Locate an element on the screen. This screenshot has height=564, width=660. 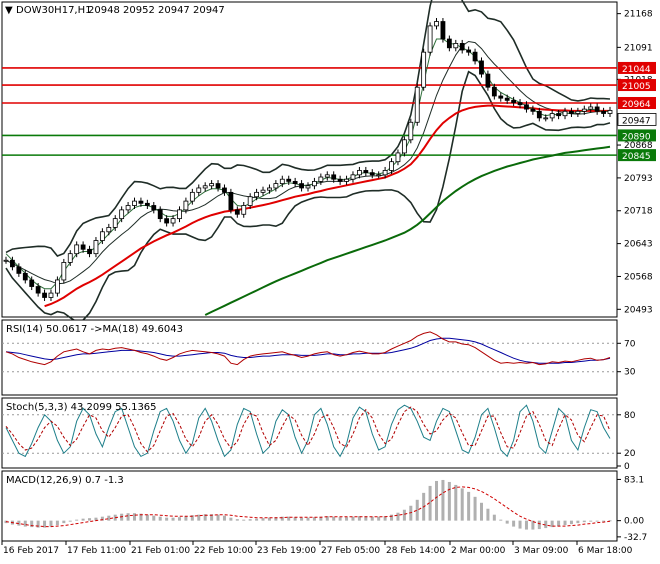
rsi-tick-label: 70 is located at coordinates (630, 344).